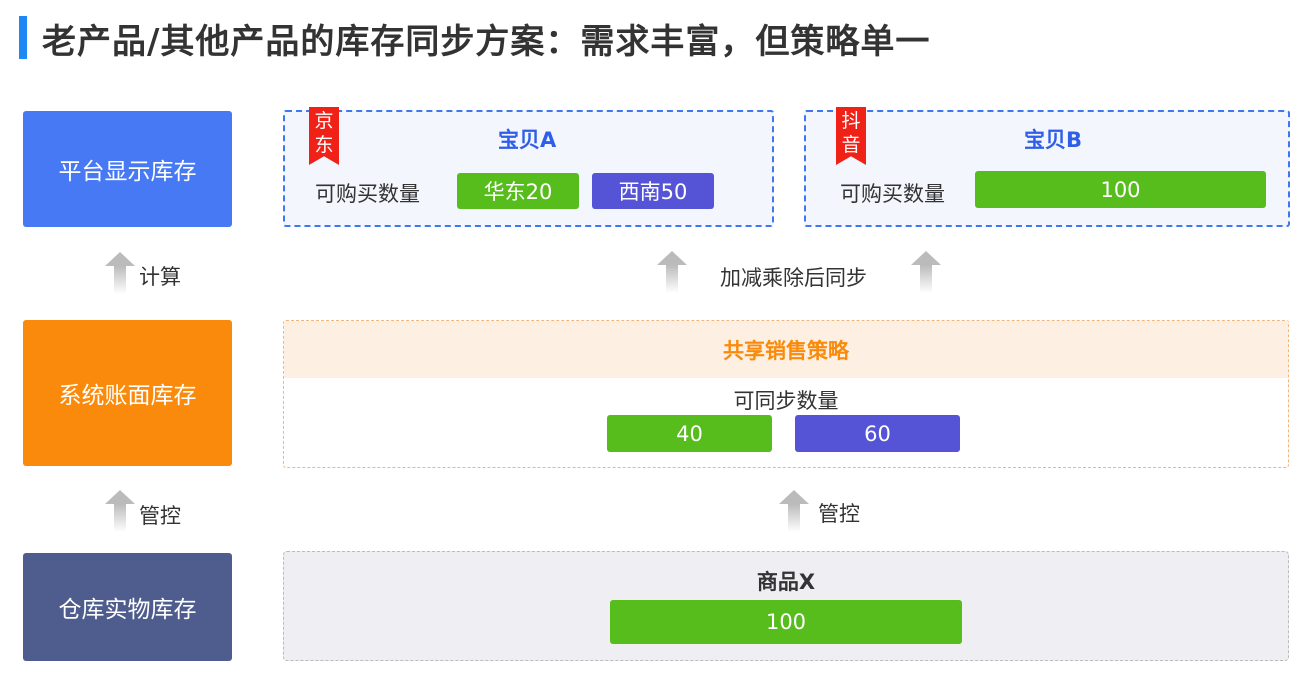 The image size is (1310, 680). I want to click on platform-inventory-box: 平台显示库存, so click(127, 169).